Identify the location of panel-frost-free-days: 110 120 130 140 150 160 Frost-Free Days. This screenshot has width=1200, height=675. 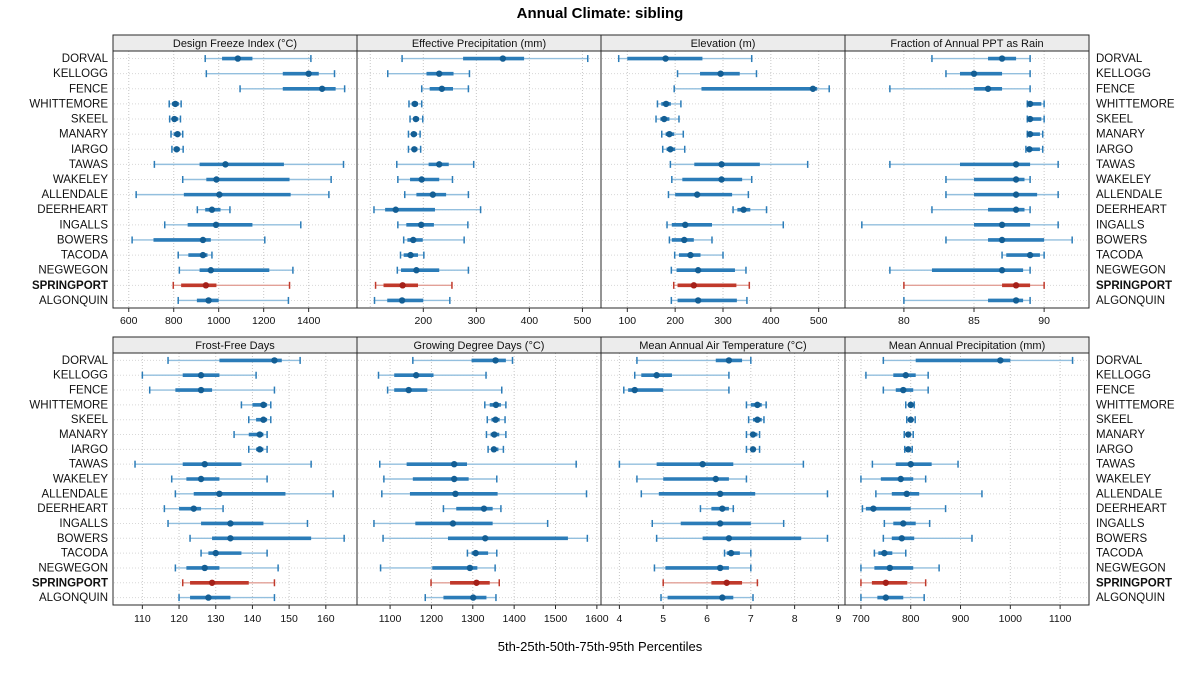
(235, 480).